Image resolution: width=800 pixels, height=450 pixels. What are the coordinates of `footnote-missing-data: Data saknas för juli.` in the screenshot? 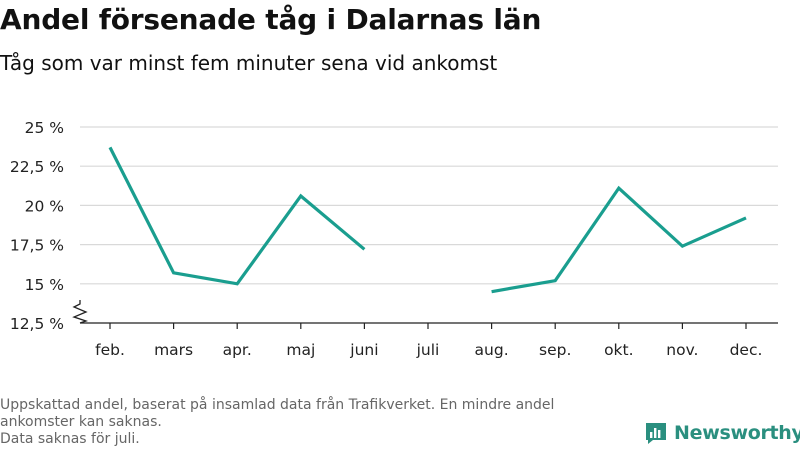 It's located at (70, 439).